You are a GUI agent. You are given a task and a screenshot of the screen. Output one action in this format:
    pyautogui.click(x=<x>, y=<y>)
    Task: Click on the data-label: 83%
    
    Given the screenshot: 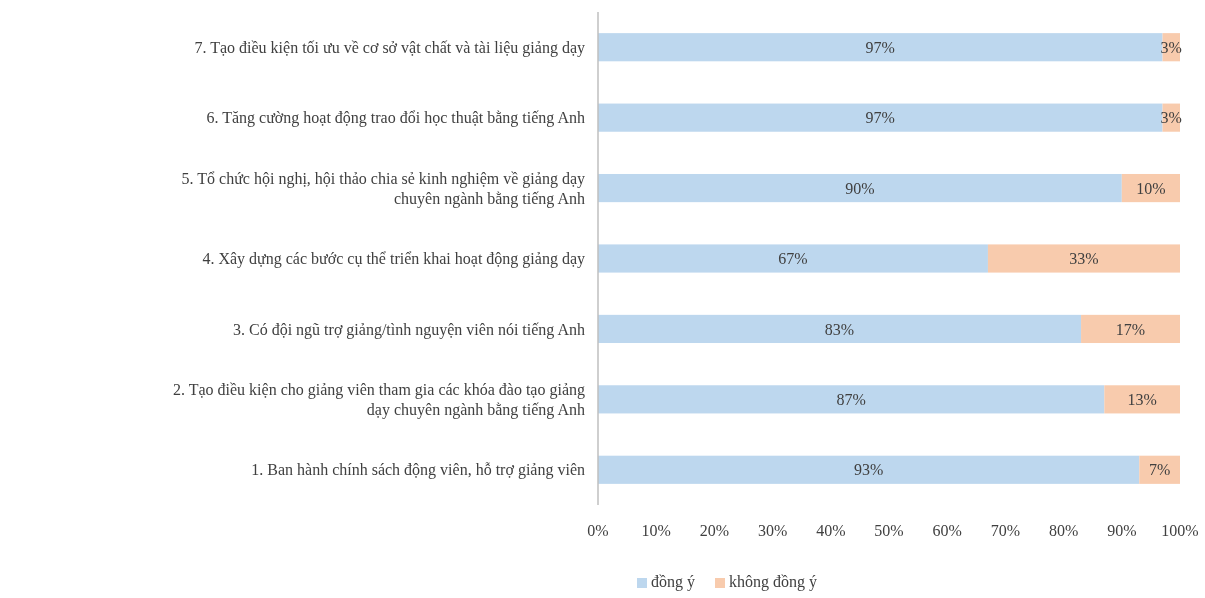 What is the action you would take?
    pyautogui.click(x=839, y=329)
    